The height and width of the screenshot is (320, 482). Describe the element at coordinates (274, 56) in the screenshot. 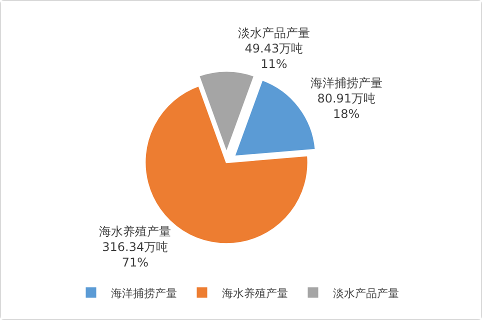

I see `data-label: 49.43万吨 11%` at that location.